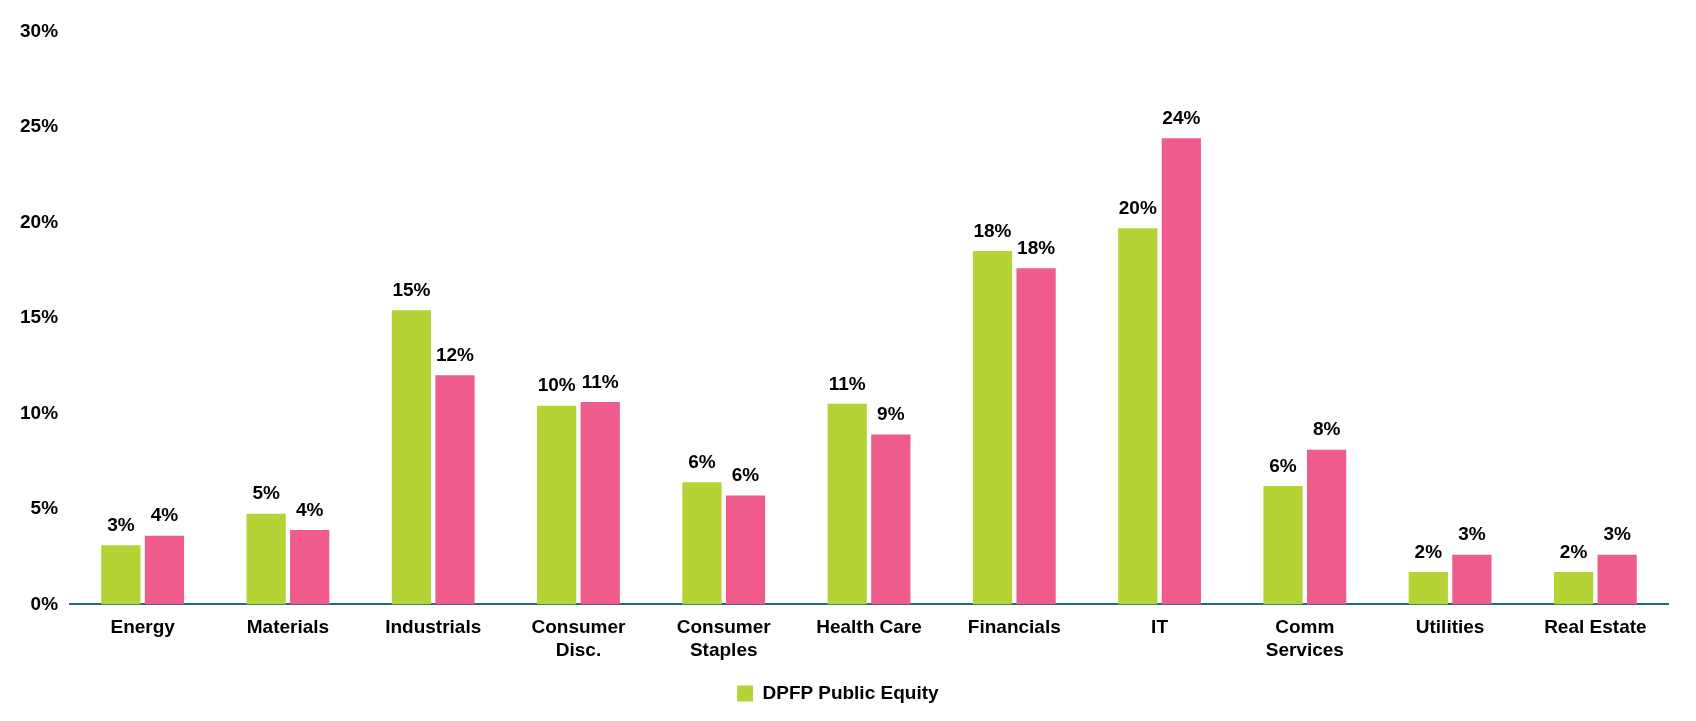  What do you see at coordinates (455, 354) in the screenshot?
I see `data-label: 12%` at bounding box center [455, 354].